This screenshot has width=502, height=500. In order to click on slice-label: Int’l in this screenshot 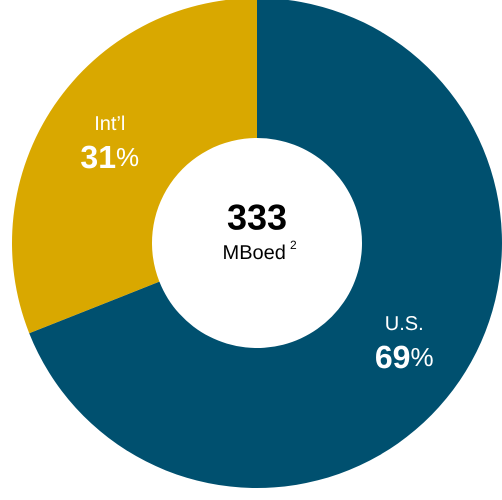, I will do `click(110, 123)`.